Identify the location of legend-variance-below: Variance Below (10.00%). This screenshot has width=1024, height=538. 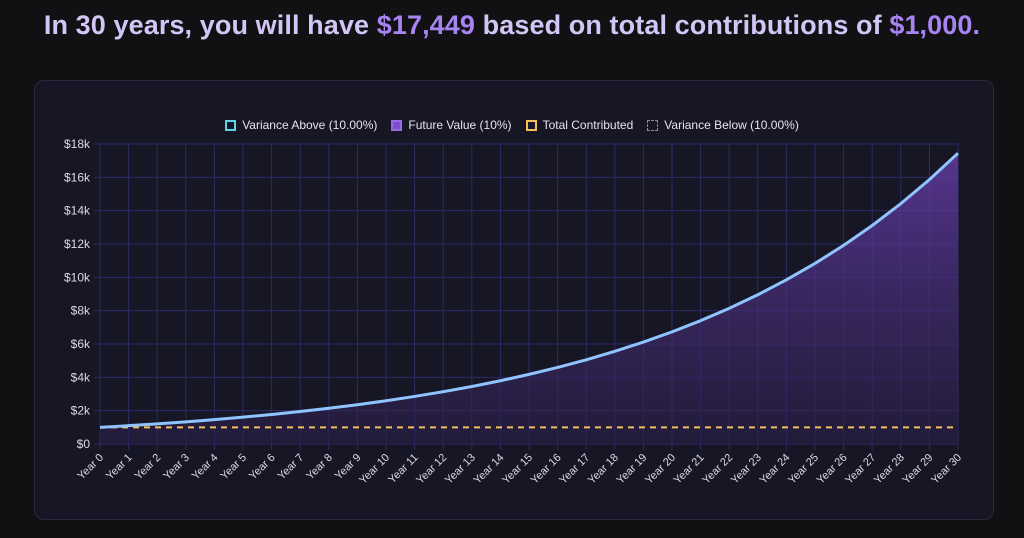
(723, 125).